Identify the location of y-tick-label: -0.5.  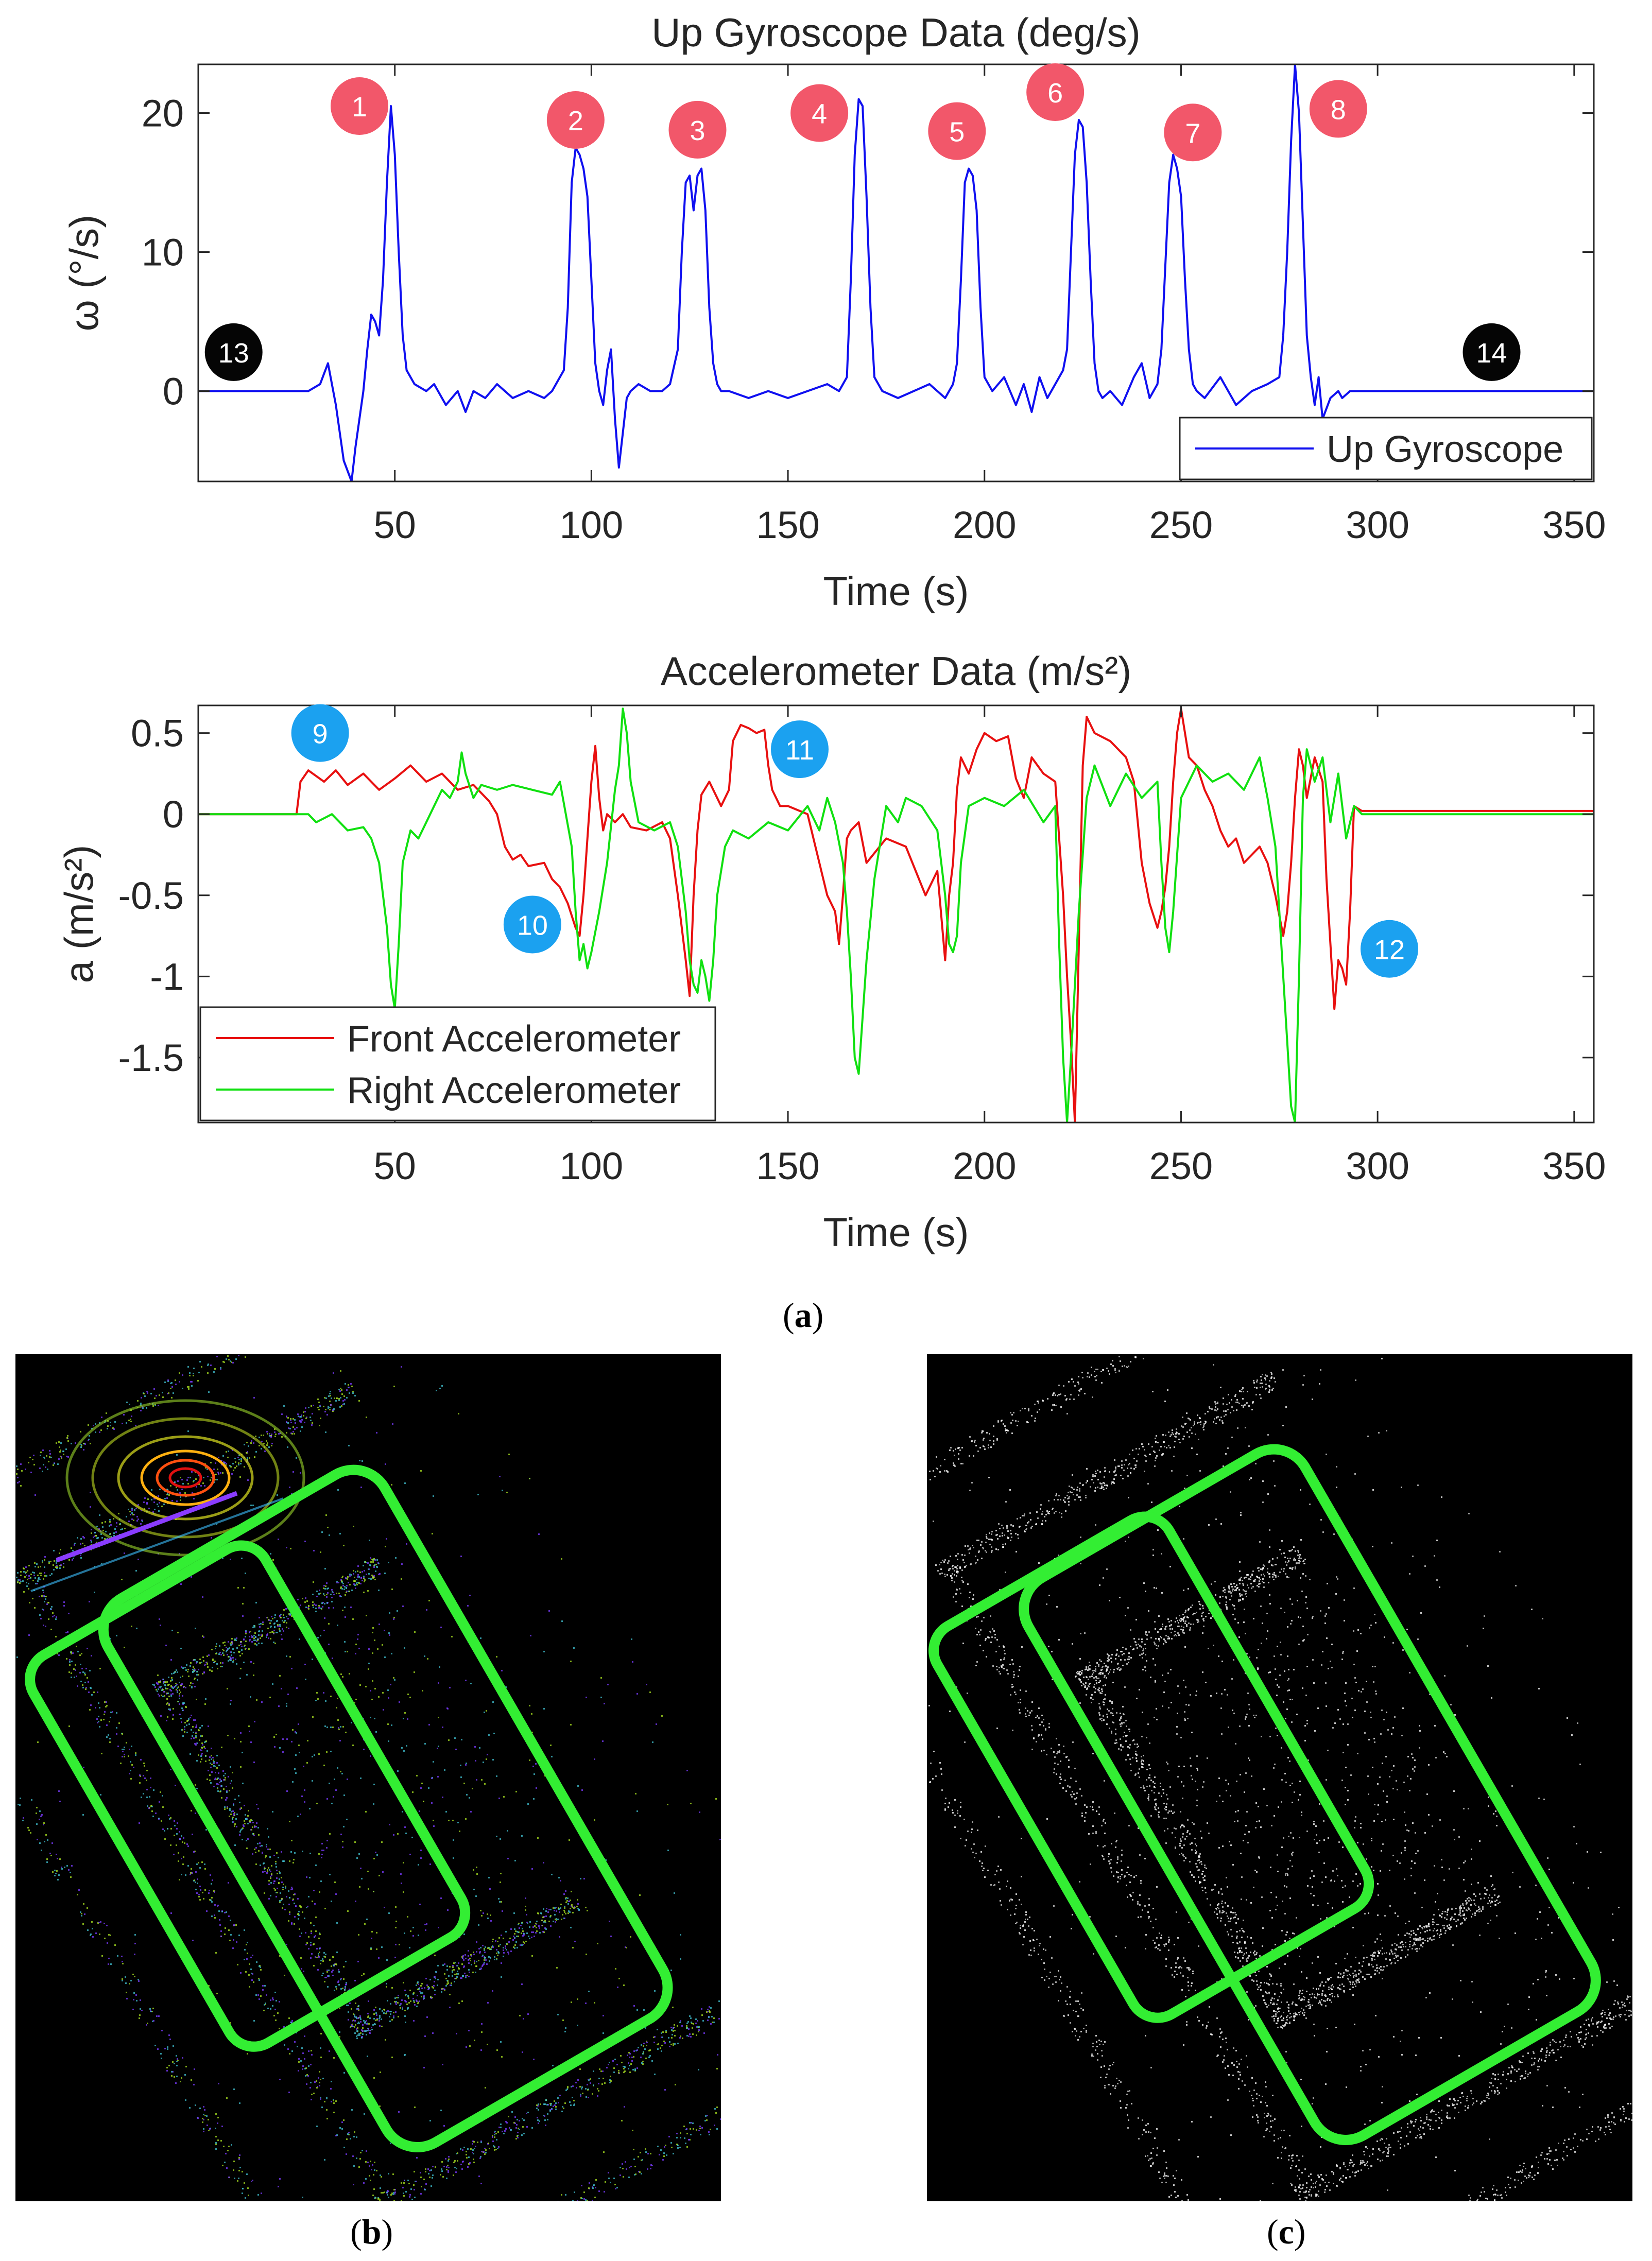
(151, 895).